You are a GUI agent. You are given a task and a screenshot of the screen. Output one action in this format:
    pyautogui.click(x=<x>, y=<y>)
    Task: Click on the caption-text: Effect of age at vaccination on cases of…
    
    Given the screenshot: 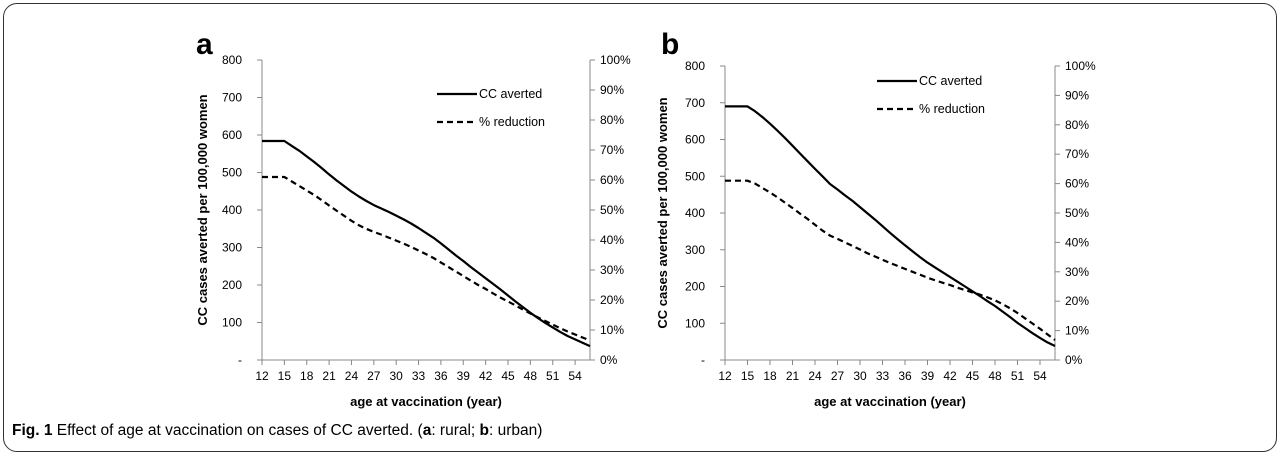 What is the action you would take?
    pyautogui.click(x=237, y=430)
    